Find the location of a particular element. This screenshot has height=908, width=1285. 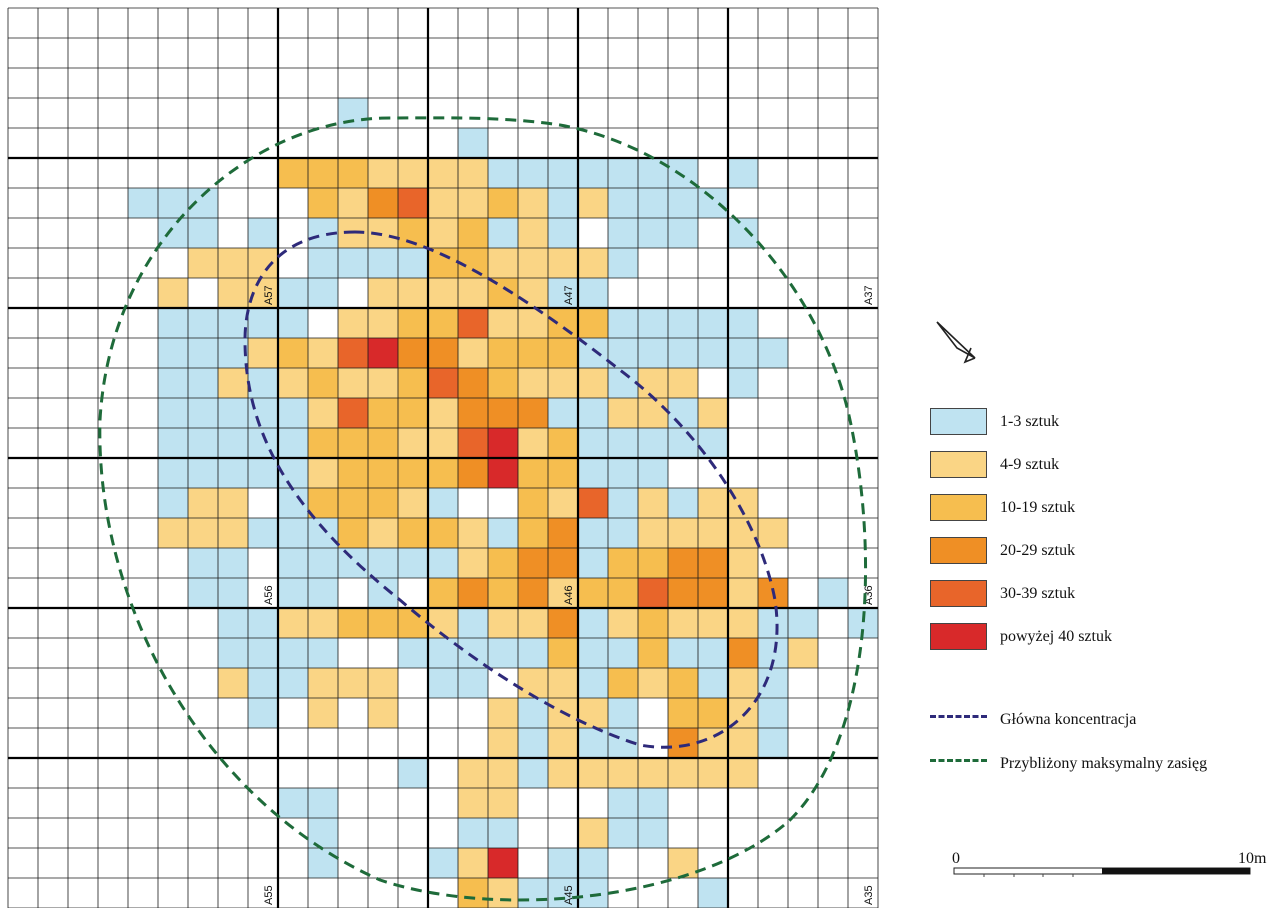

north-arrow-icon is located at coordinates (959, 342).